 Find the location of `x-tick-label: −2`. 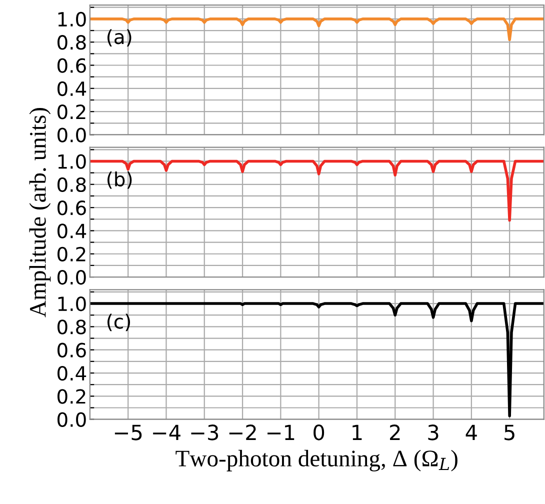

x-tick-label: −2 is located at coordinates (242, 432).